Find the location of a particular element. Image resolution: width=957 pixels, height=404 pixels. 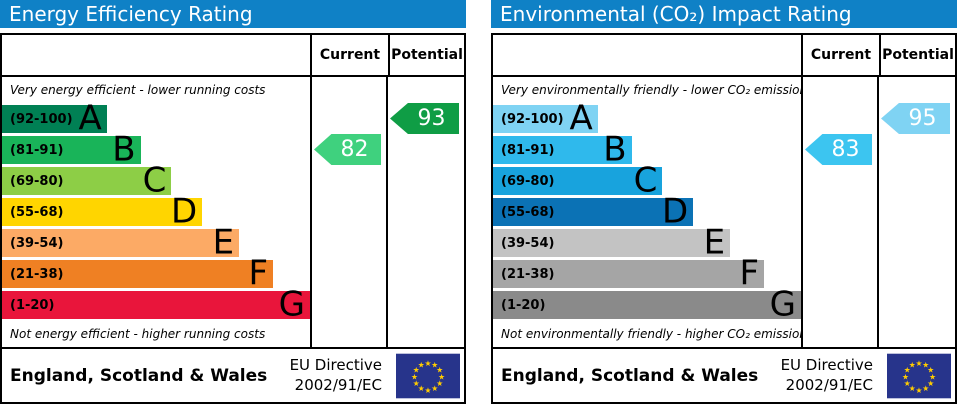

eu-directive-line1: EU Directive is located at coordinates (826, 365).